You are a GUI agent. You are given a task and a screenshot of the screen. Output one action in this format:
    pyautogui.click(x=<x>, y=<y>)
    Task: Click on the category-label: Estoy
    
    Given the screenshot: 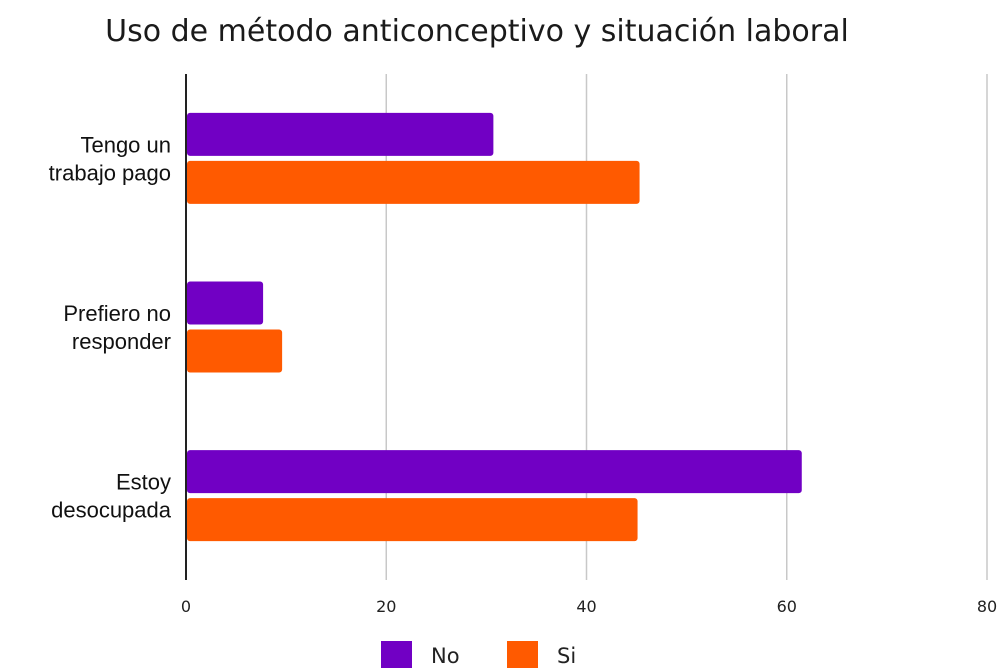 What is the action you would take?
    pyautogui.click(x=143, y=482)
    